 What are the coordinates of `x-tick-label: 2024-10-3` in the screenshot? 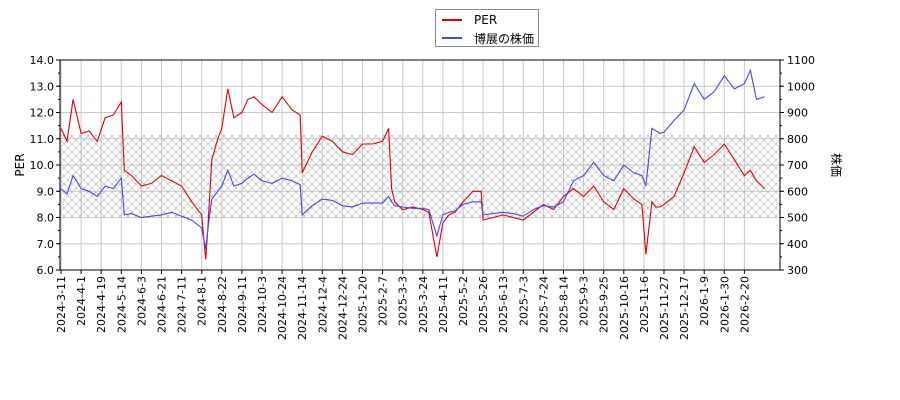 It's located at (262, 304).